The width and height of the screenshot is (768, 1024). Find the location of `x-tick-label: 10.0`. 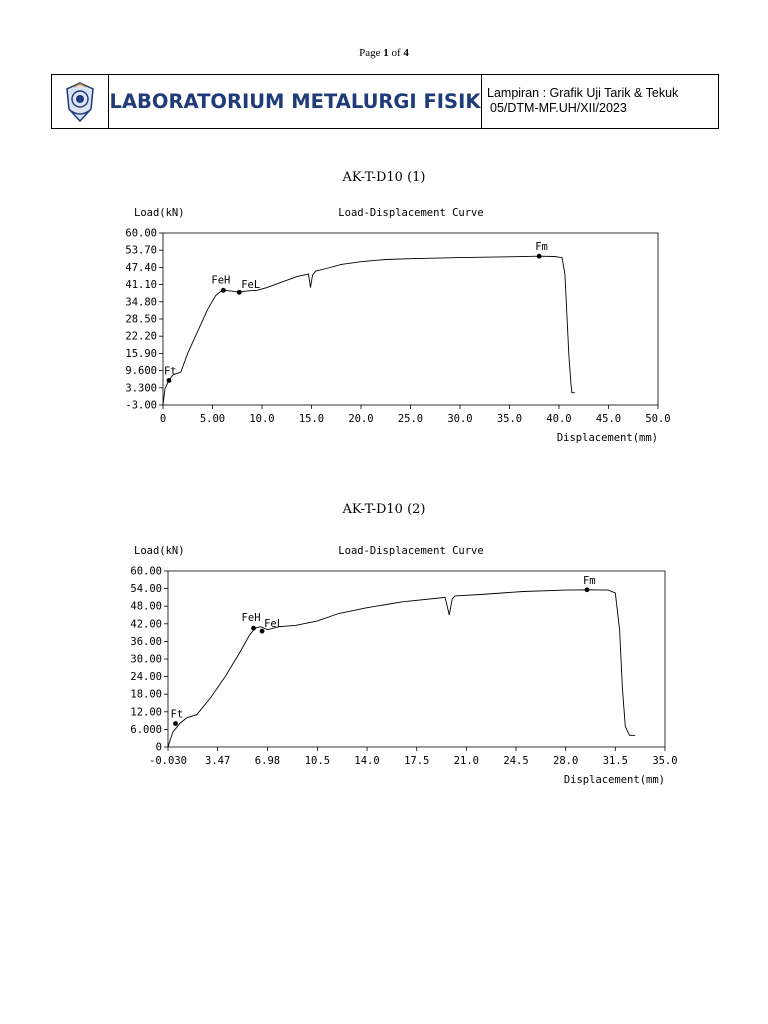

x-tick-label: 10.0 is located at coordinates (261, 419).